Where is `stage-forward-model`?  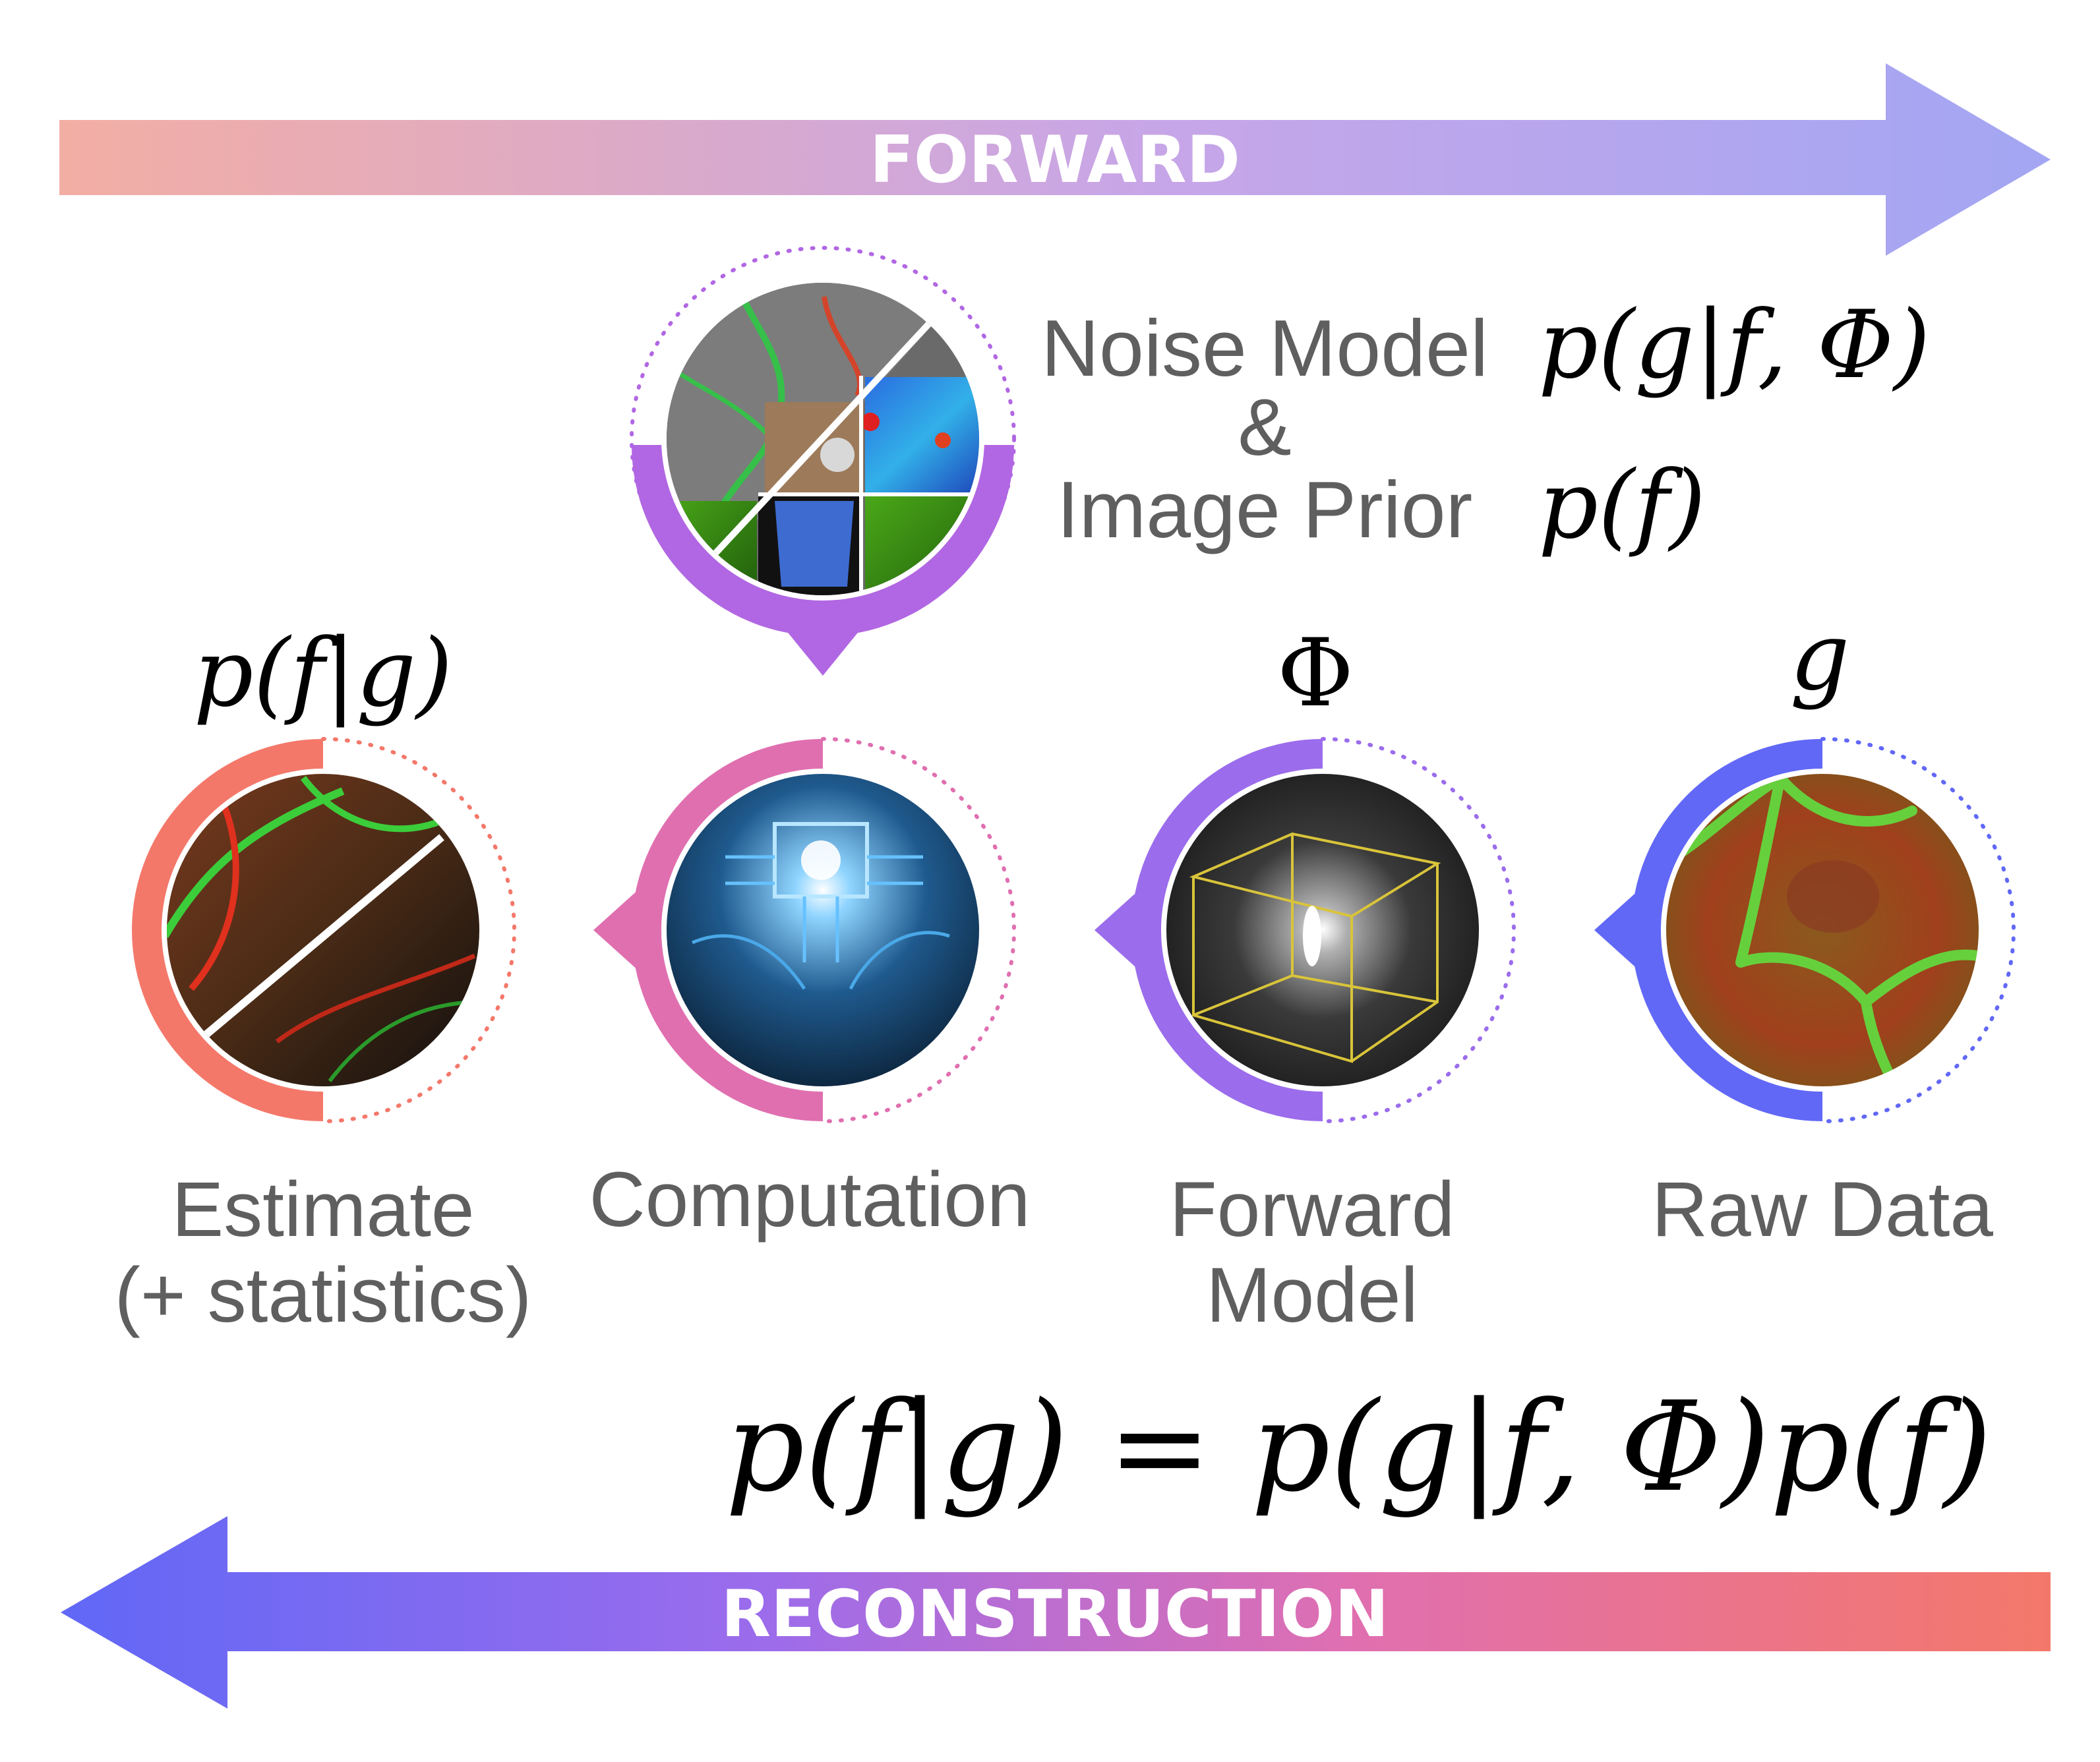
stage-forward-model is located at coordinates (1305, 930).